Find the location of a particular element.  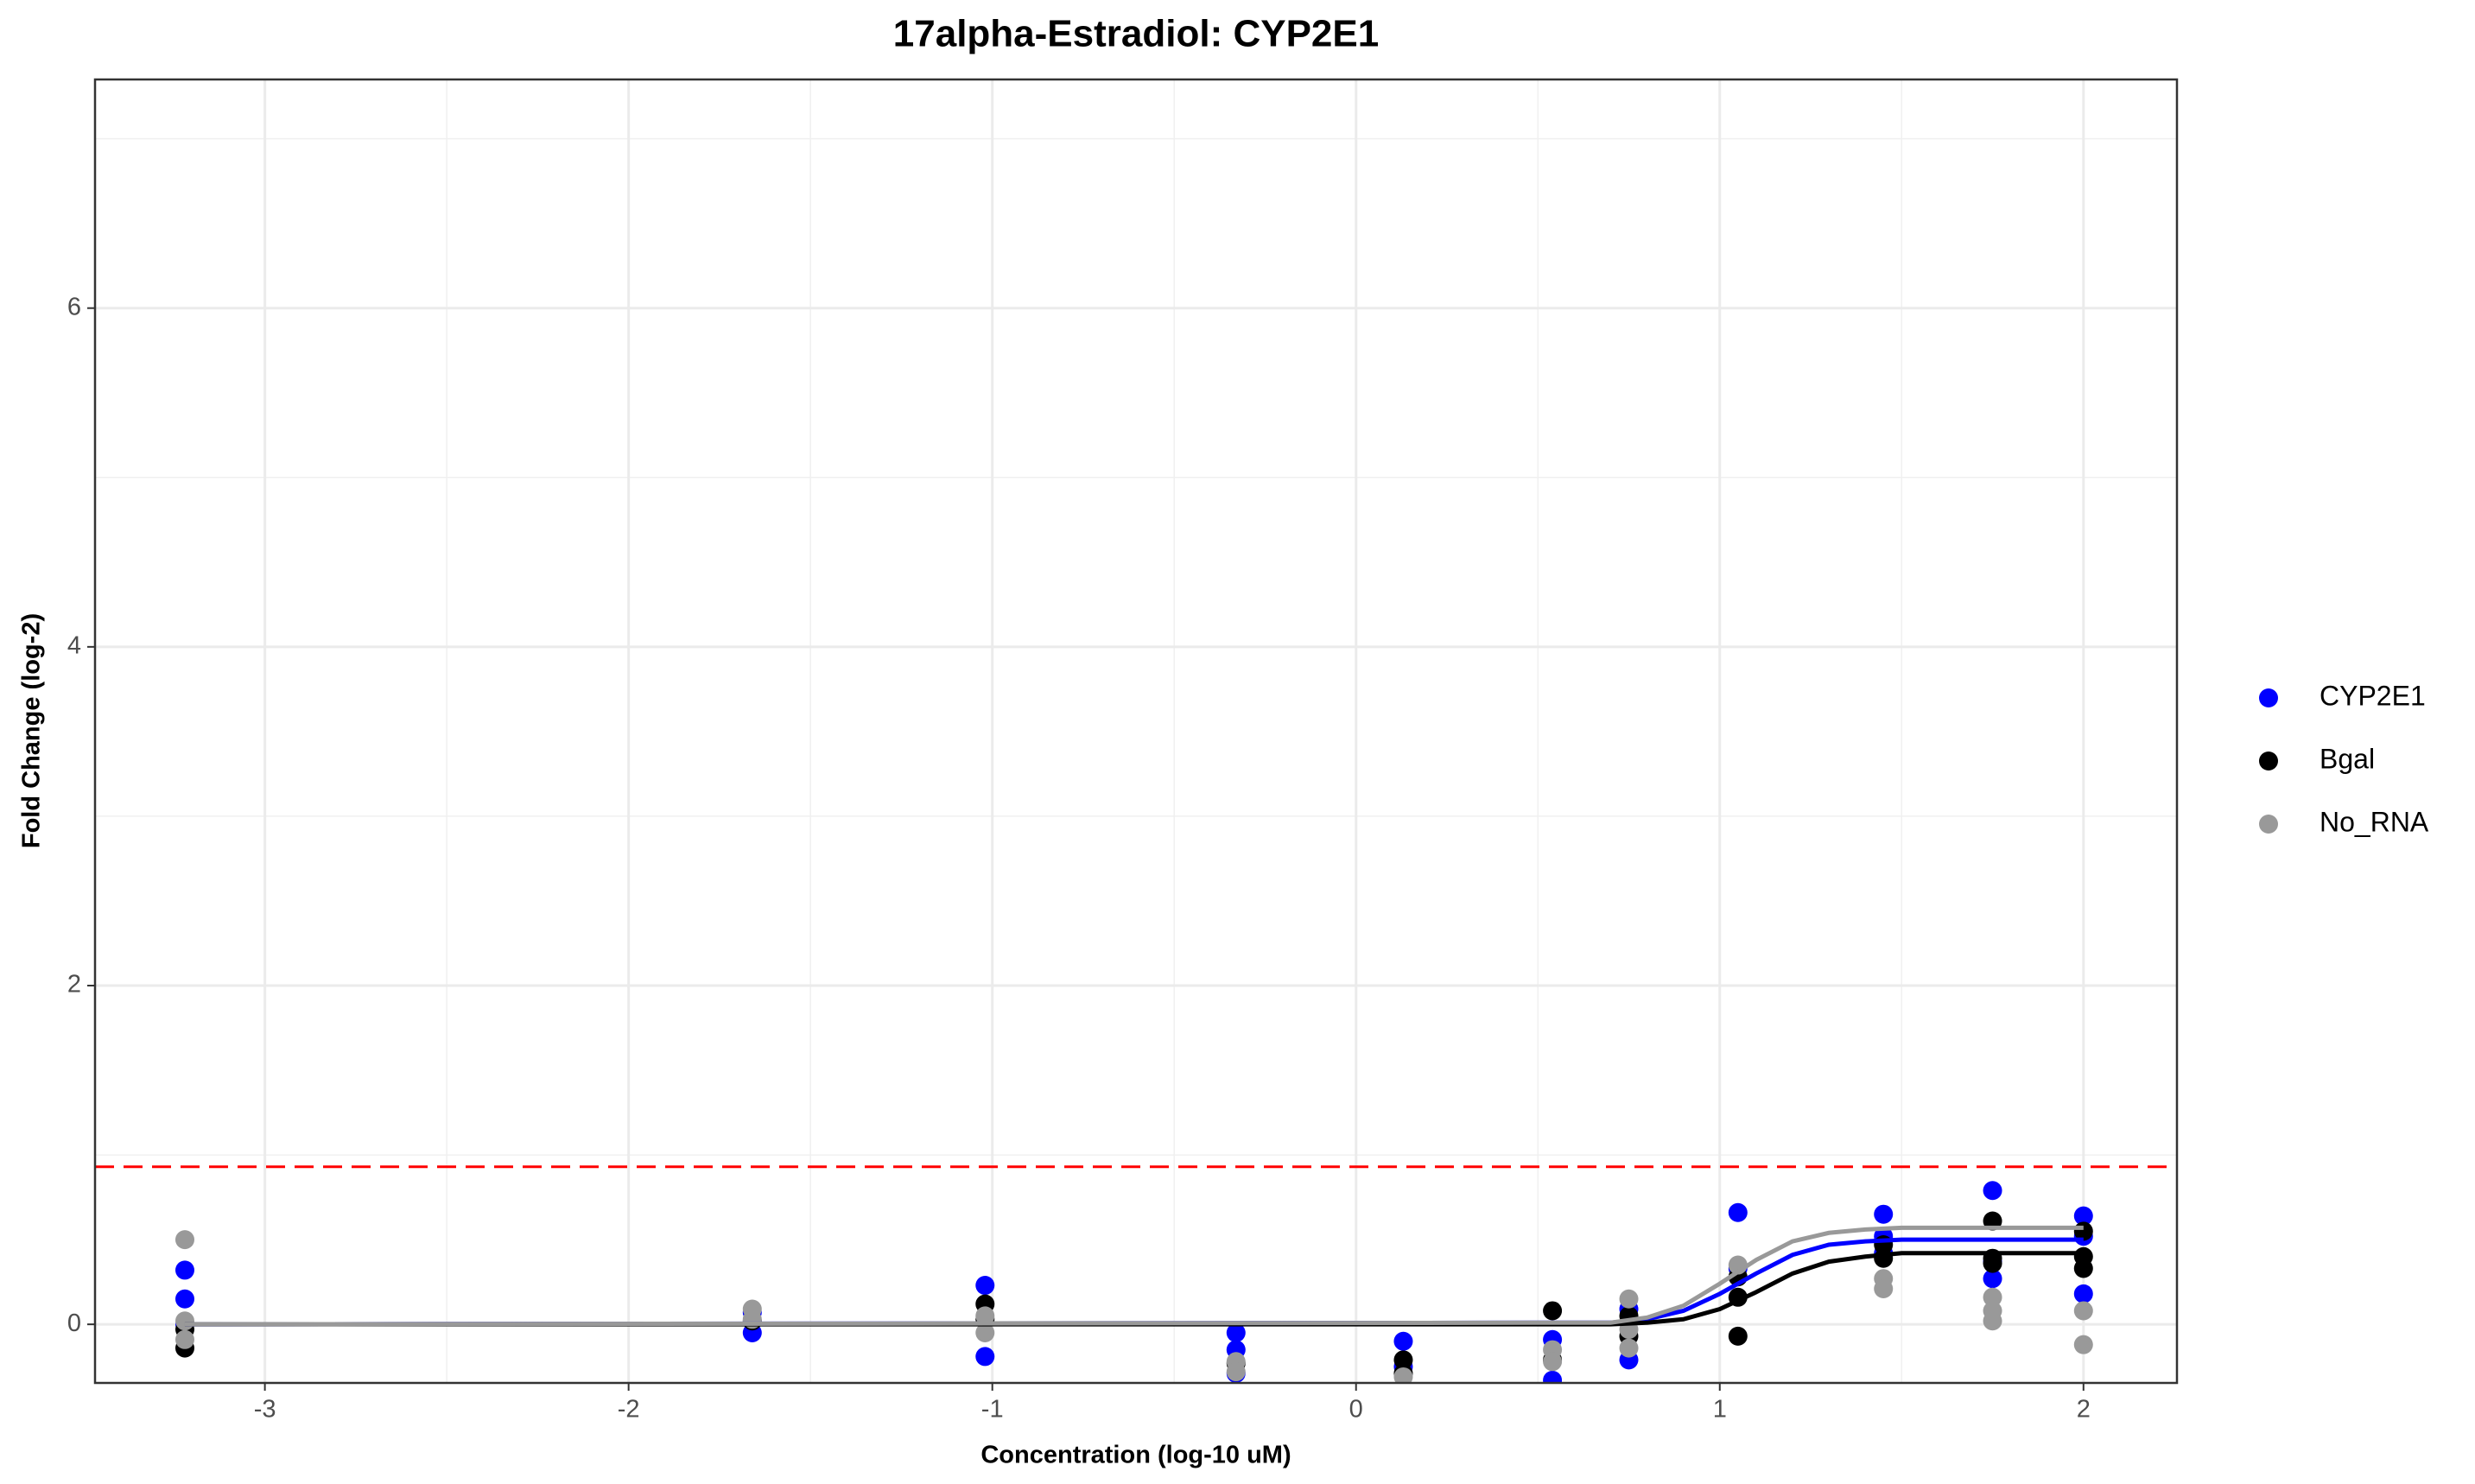

x-tick-label: 1 is located at coordinates (1720, 1410).